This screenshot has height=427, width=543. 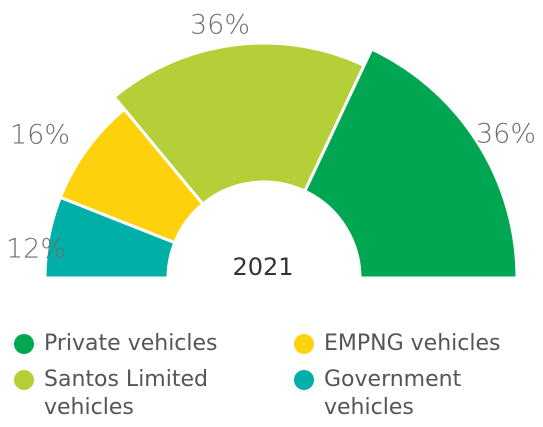 What do you see at coordinates (262, 267) in the screenshot?
I see `center-label: 2021` at bounding box center [262, 267].